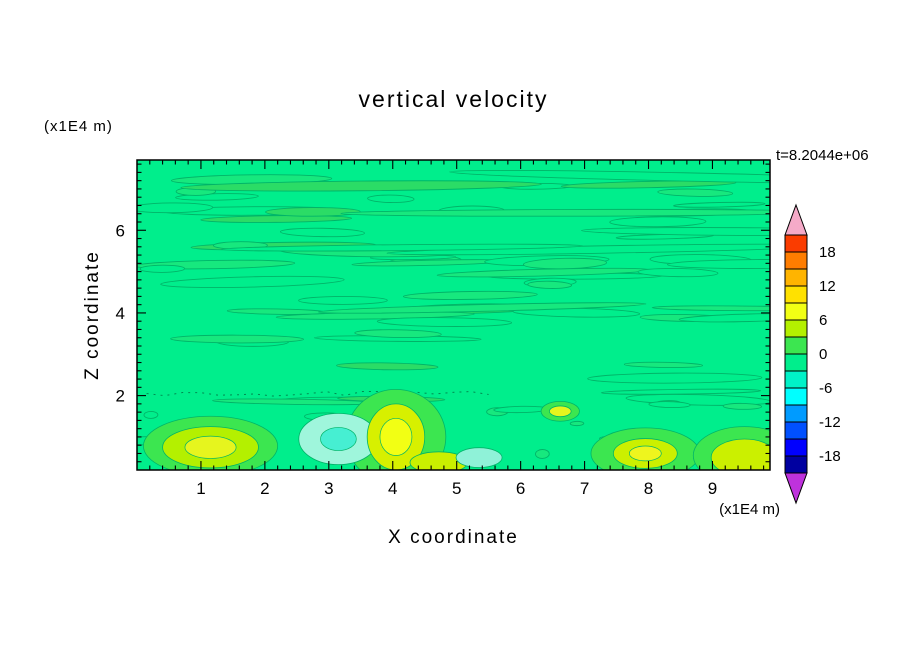 This screenshot has height=654, width=904. I want to click on colorbar-tick-label: 6, so click(823, 320).